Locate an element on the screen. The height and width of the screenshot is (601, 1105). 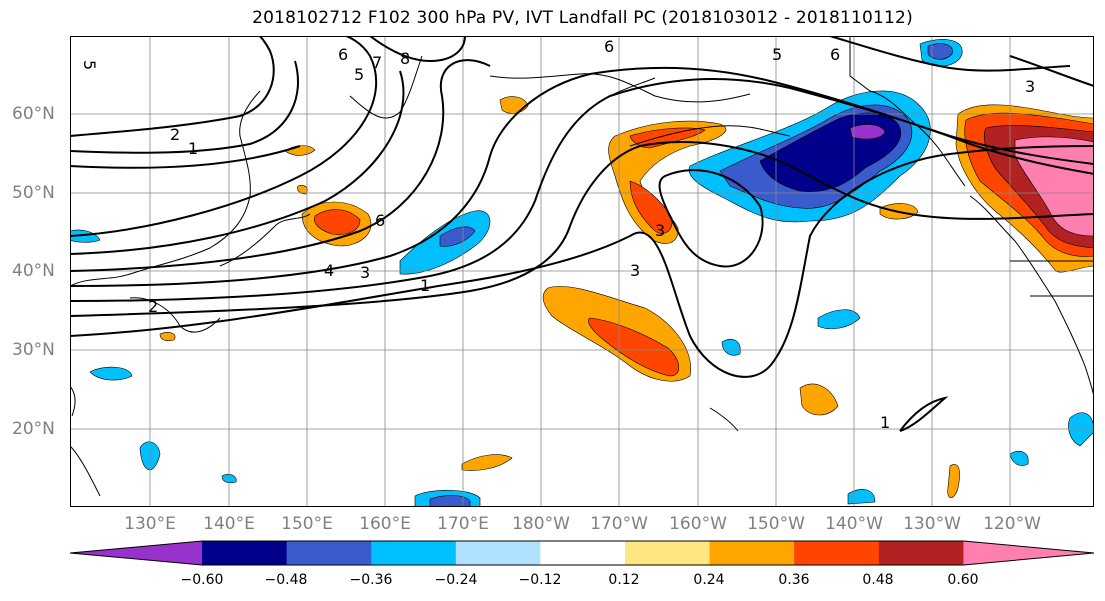
colorbar-tick: −0.36 is located at coordinates (371, 580).